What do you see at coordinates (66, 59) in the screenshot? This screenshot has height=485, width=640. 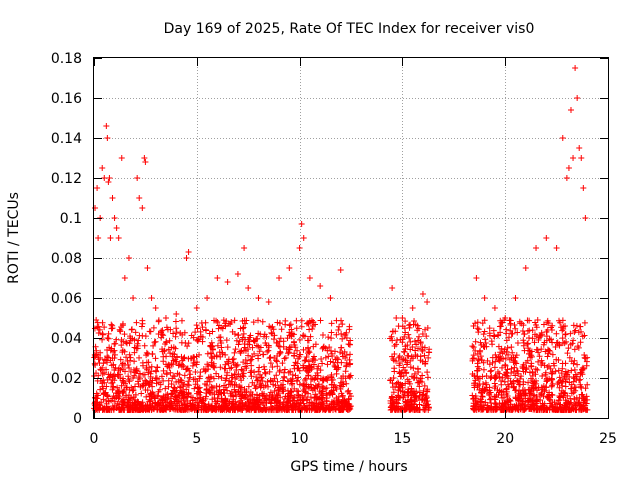 I see `y-tick-label: 0.18` at bounding box center [66, 59].